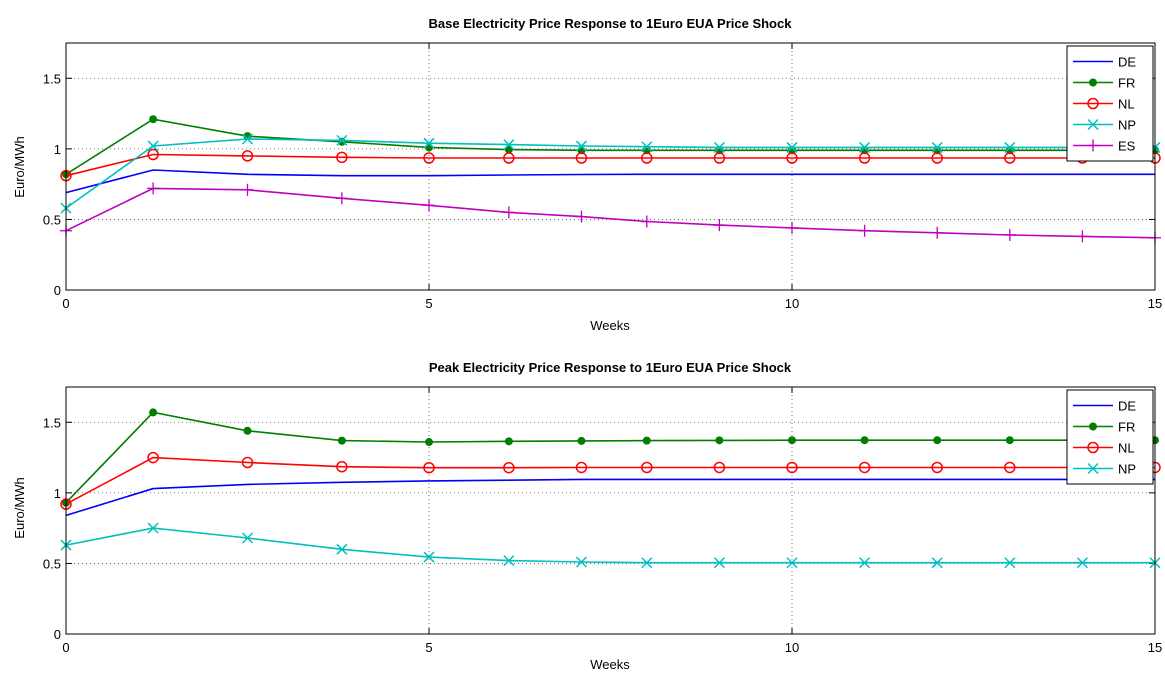 The height and width of the screenshot is (680, 1165). Describe the element at coordinates (1127, 146) in the screenshot. I see `legend-label-es: ES` at that location.